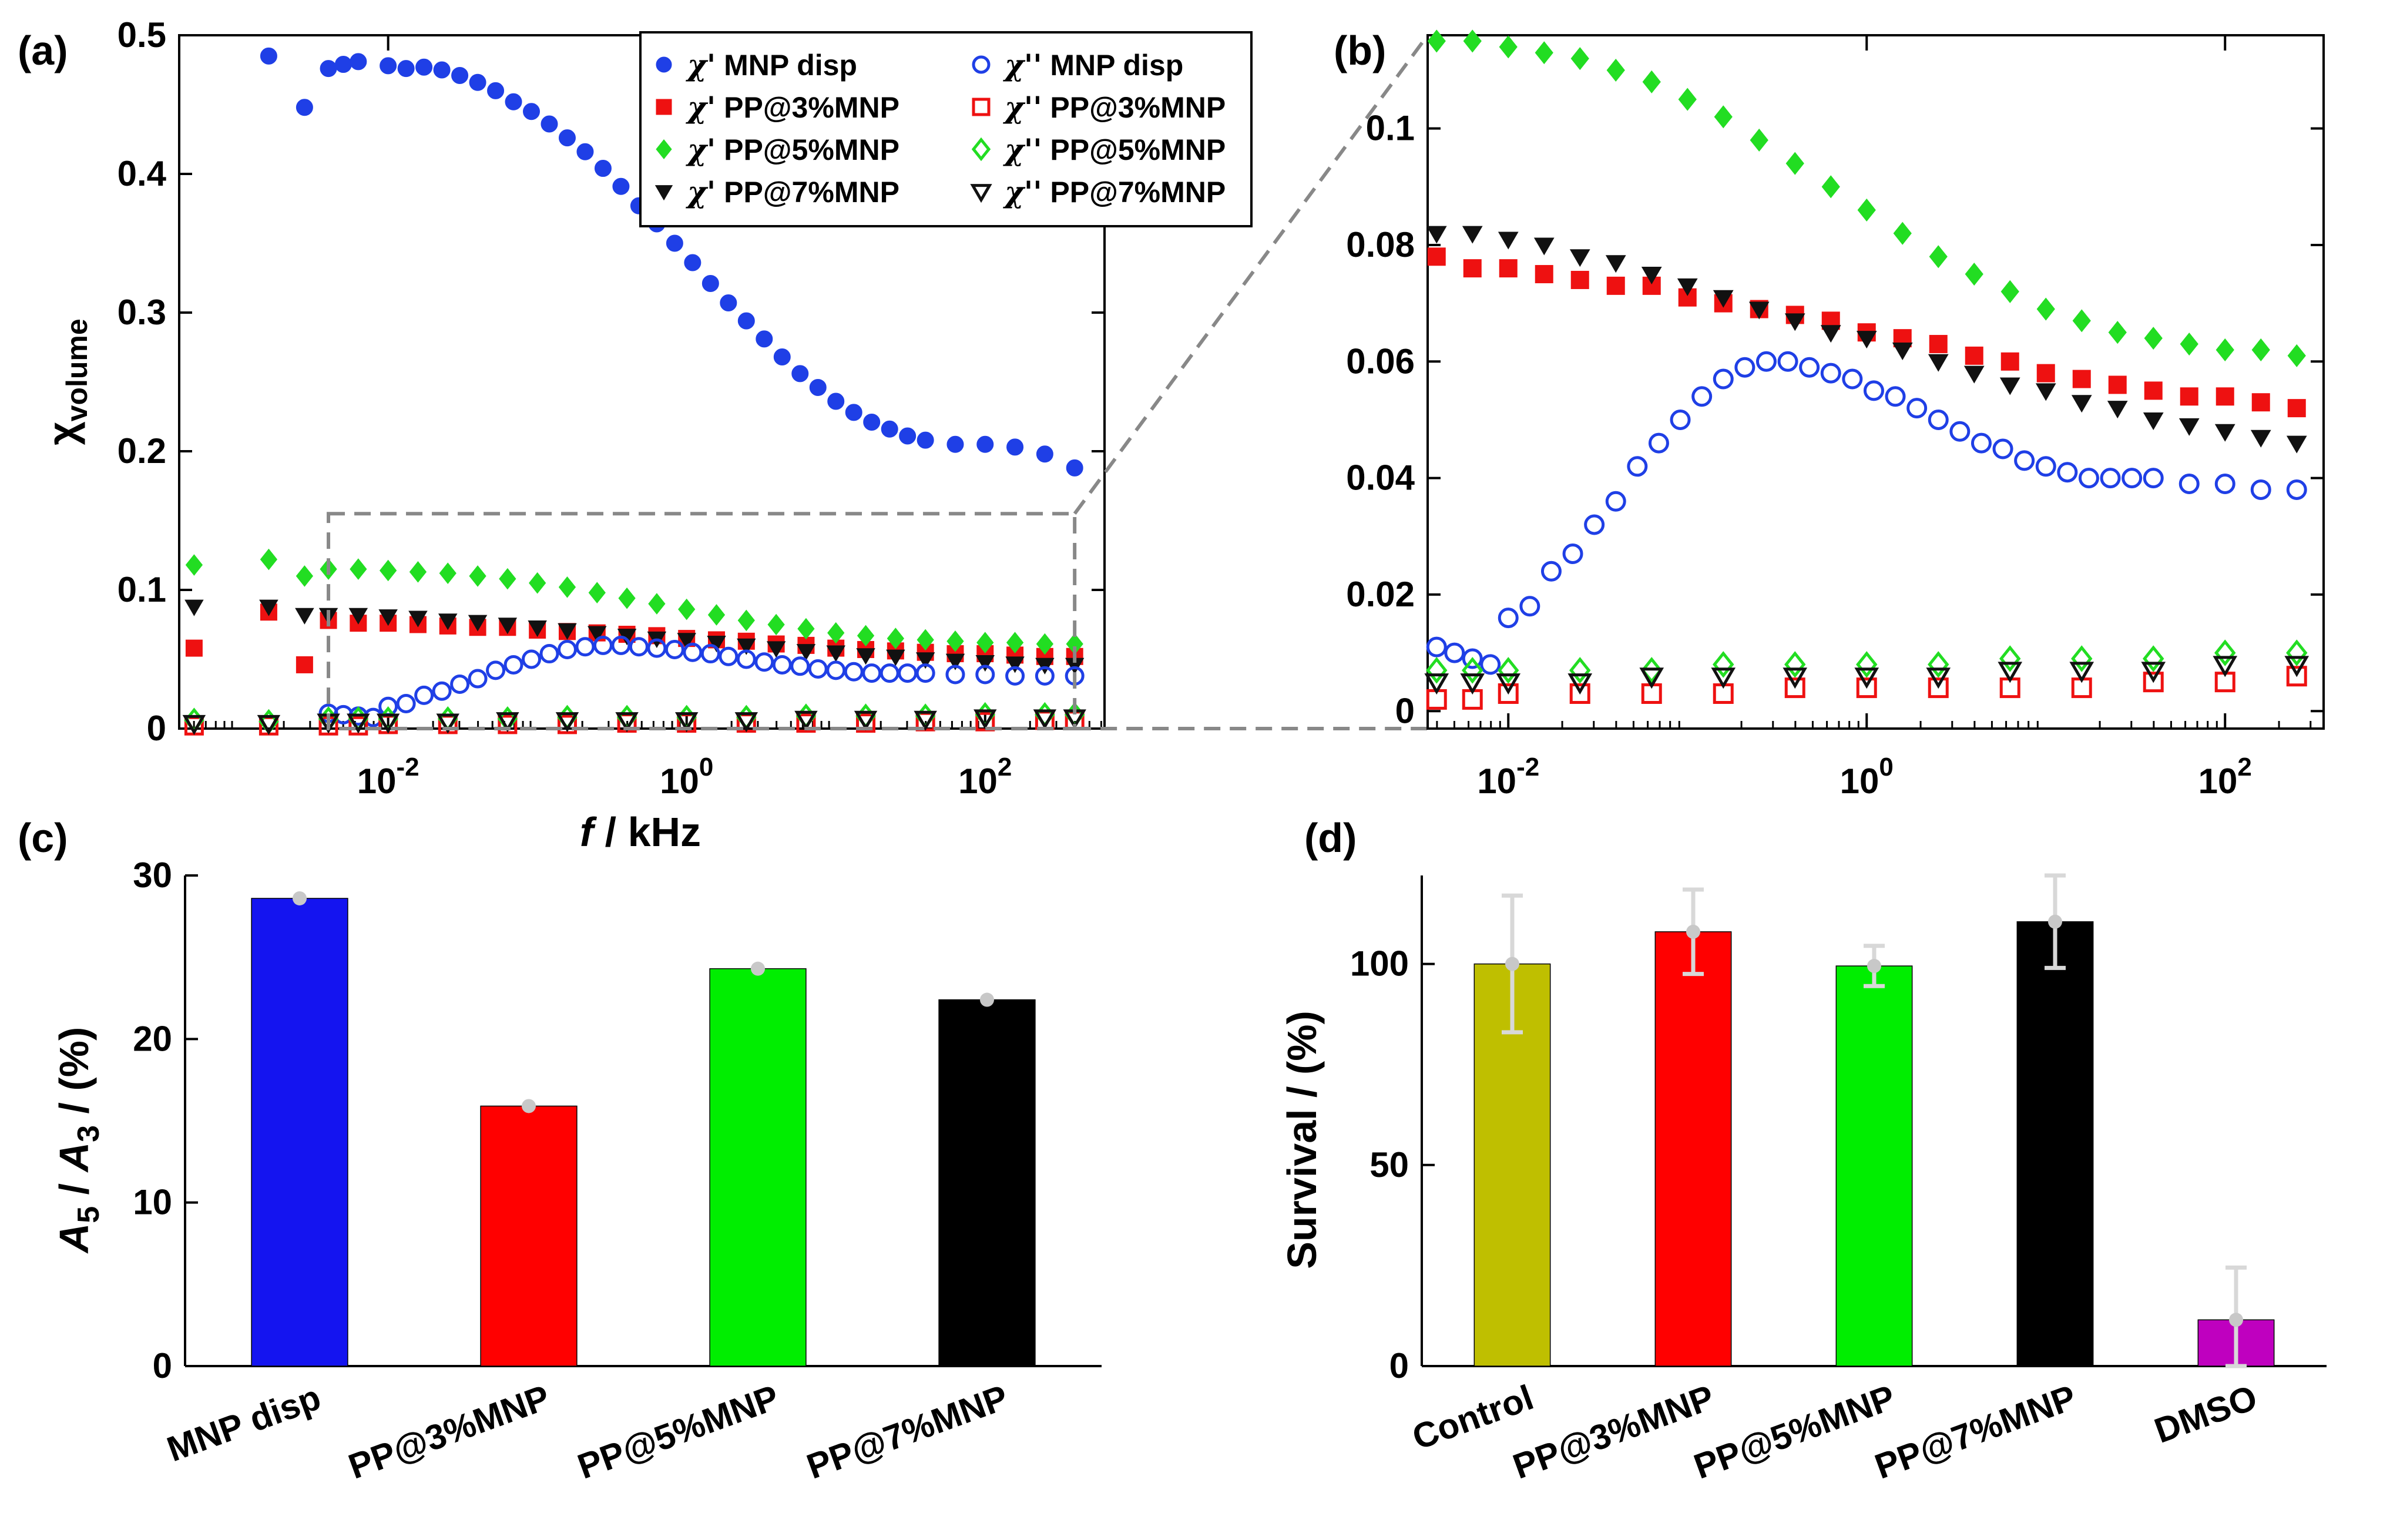 The image size is (2390, 1540). I want to click on panel-b-point-s4-p10, so click(1637, 466).